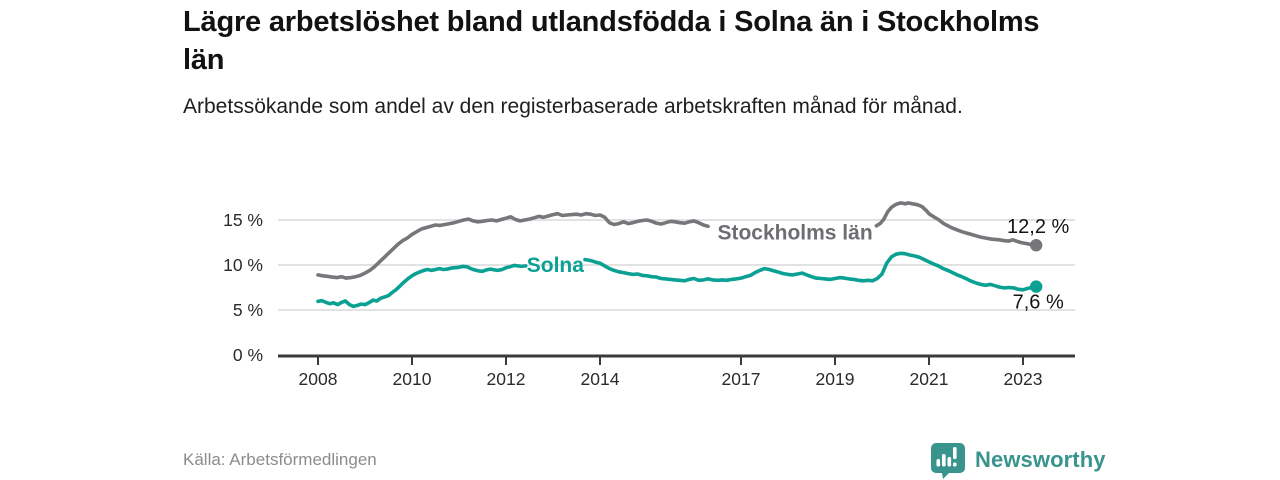 This screenshot has height=480, width=1280. What do you see at coordinates (243, 265) in the screenshot?
I see `y-axis-label: 10 %` at bounding box center [243, 265].